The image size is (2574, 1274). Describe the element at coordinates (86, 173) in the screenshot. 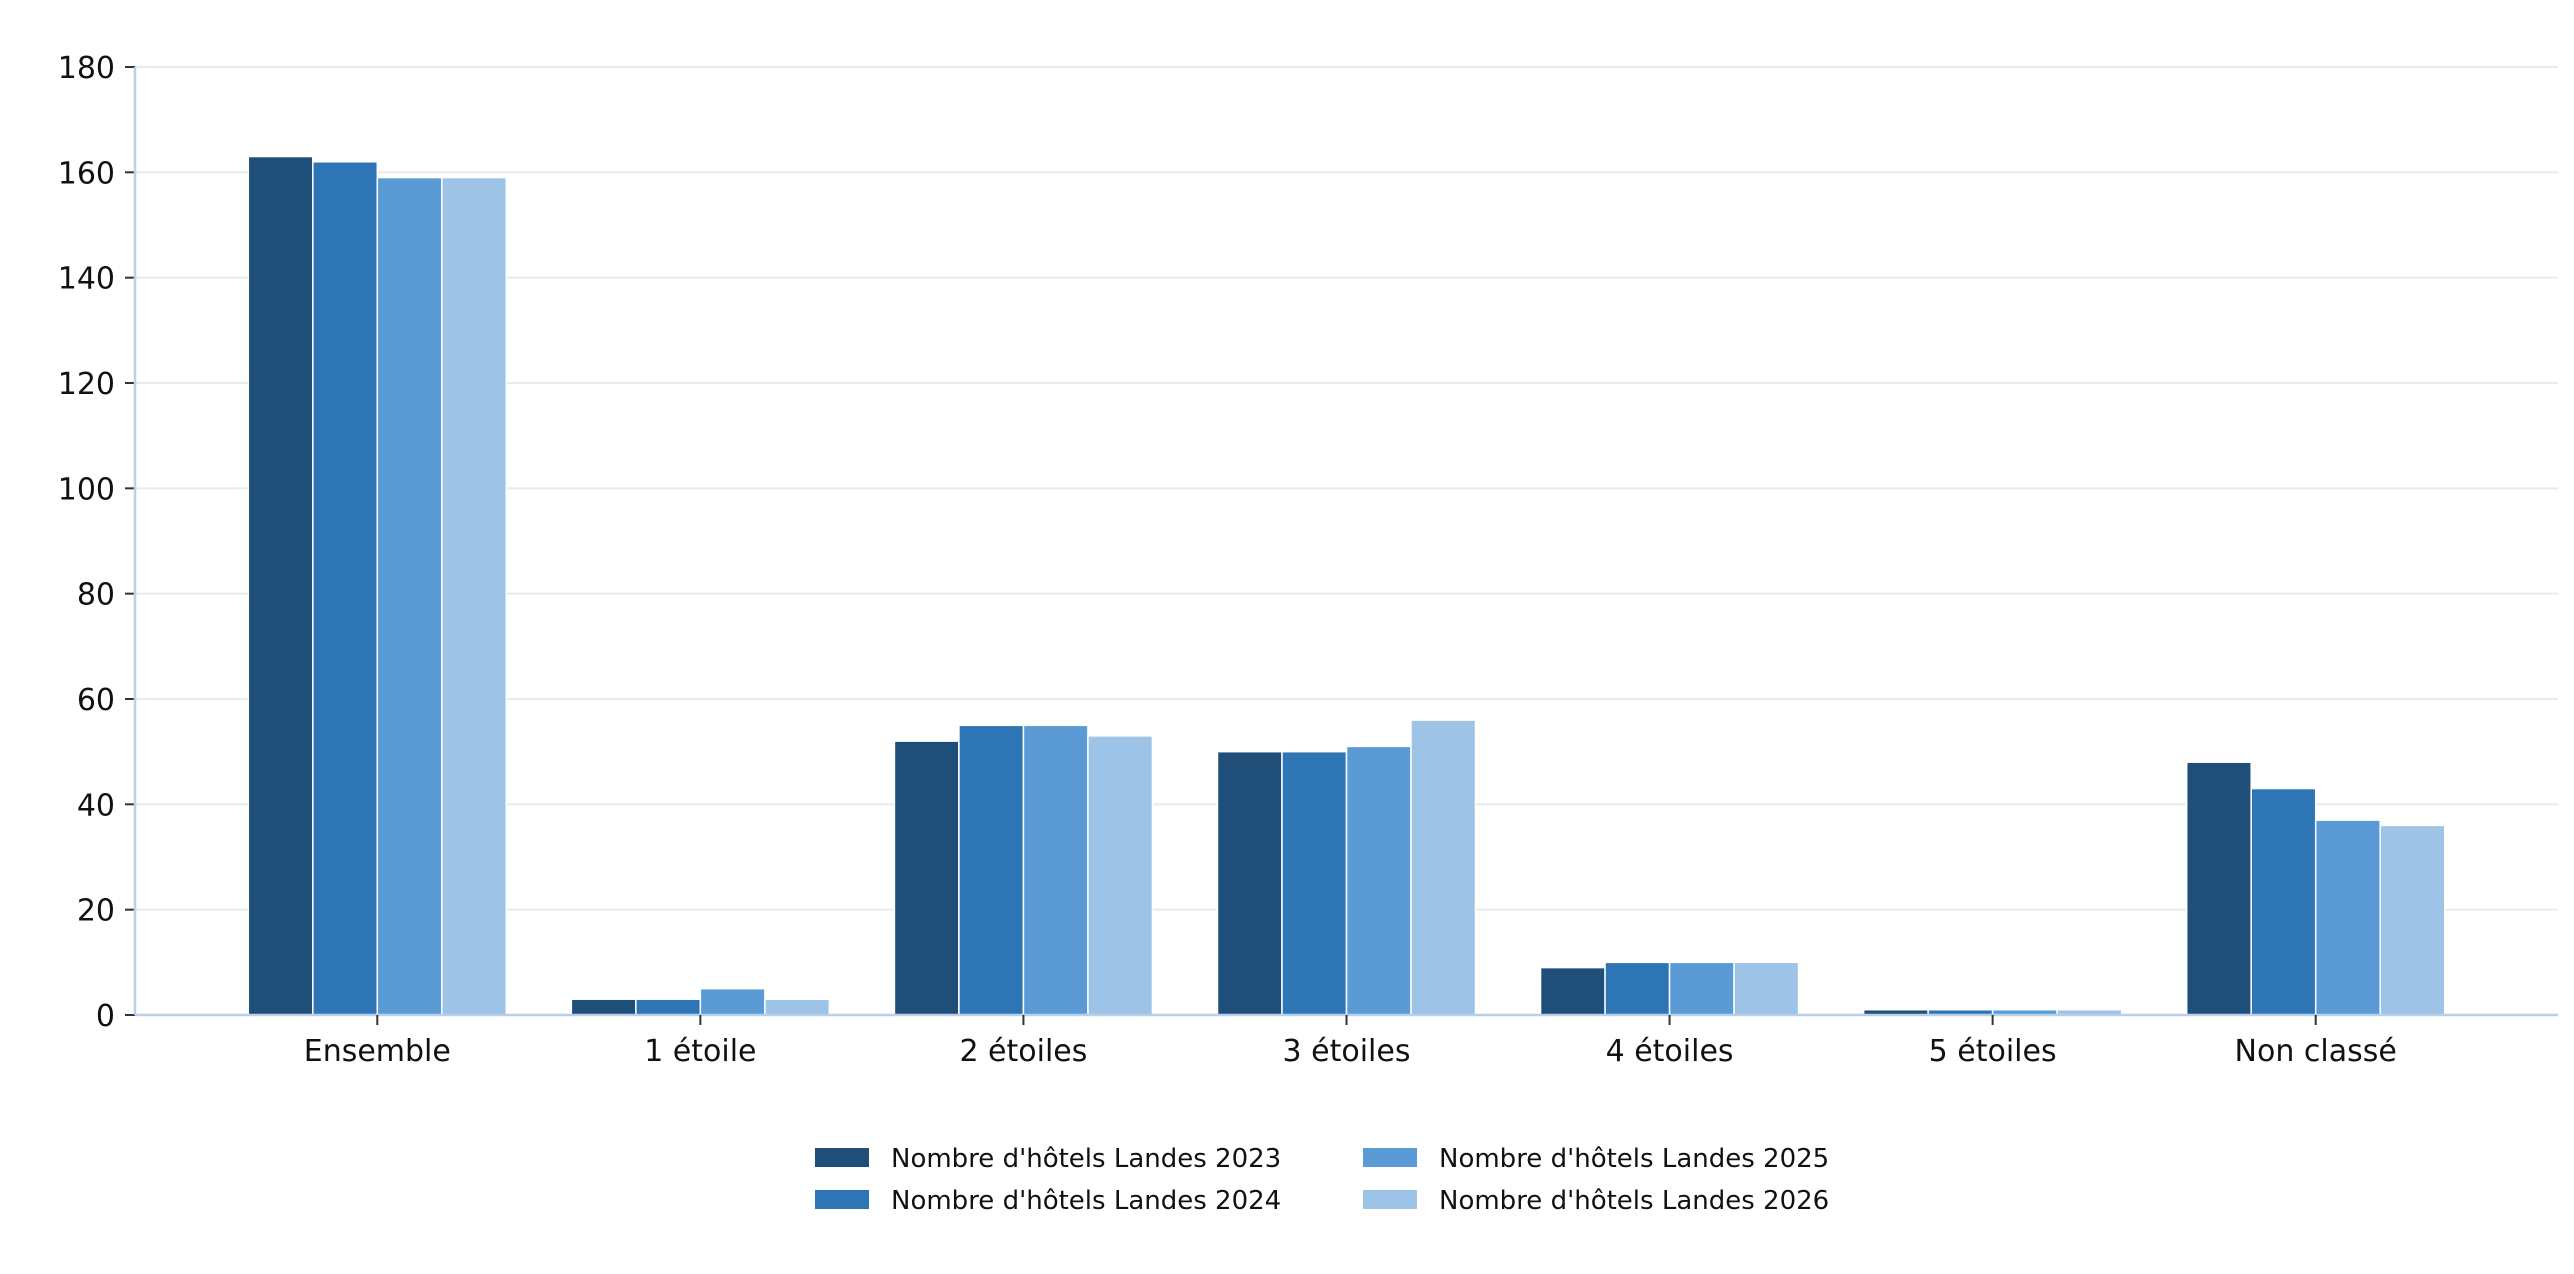

I see `y-tick-label: 160` at that location.